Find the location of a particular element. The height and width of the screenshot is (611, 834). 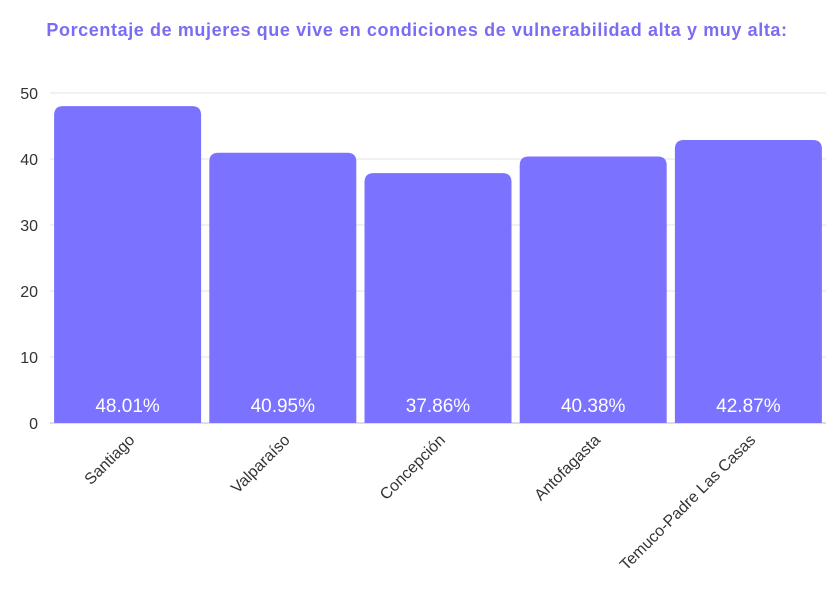

data-label: 37.86% is located at coordinates (438, 406).